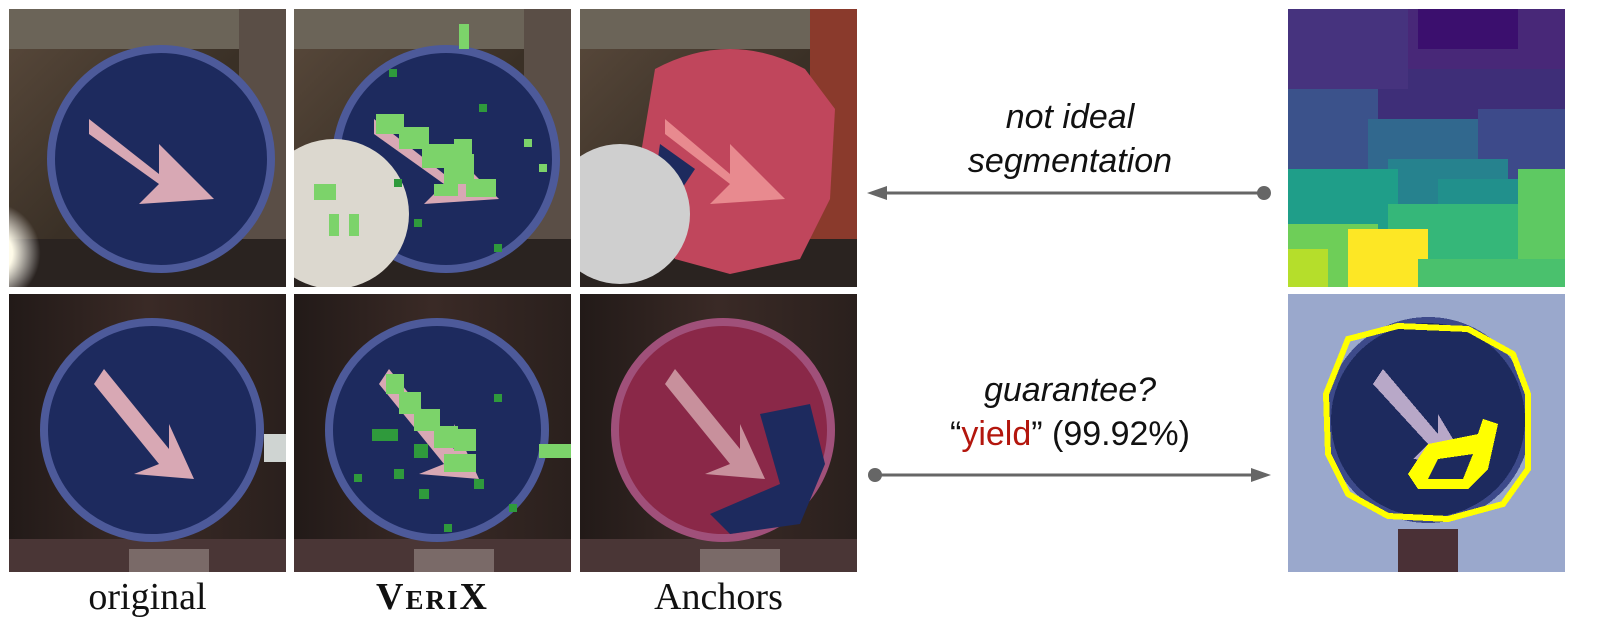 The image size is (1600, 628). I want to click on image-verix-top, so click(432, 148).